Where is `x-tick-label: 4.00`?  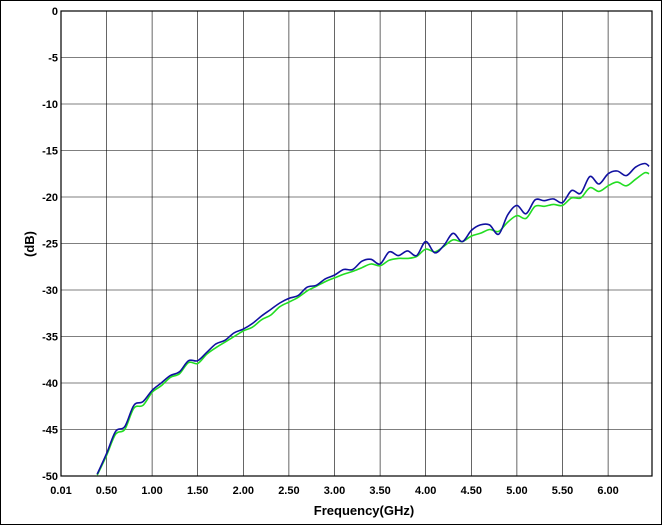
x-tick-label: 4.00 is located at coordinates (425, 491).